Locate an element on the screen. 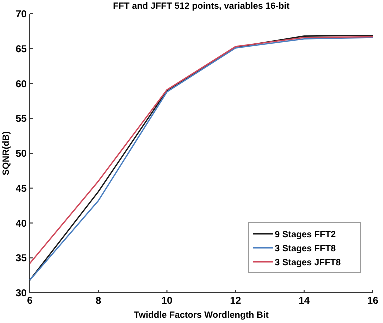 The width and height of the screenshot is (383, 323). legend-label: 3 Stages JFFT8 is located at coordinates (308, 263).